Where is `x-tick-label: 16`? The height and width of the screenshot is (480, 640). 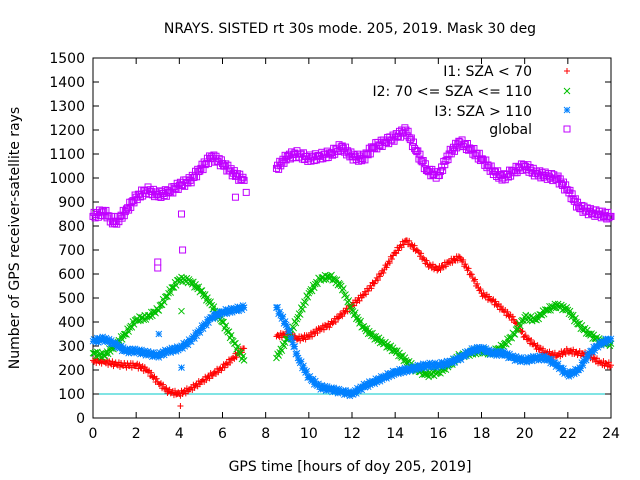 x-tick-label: 16 is located at coordinates (438, 434).